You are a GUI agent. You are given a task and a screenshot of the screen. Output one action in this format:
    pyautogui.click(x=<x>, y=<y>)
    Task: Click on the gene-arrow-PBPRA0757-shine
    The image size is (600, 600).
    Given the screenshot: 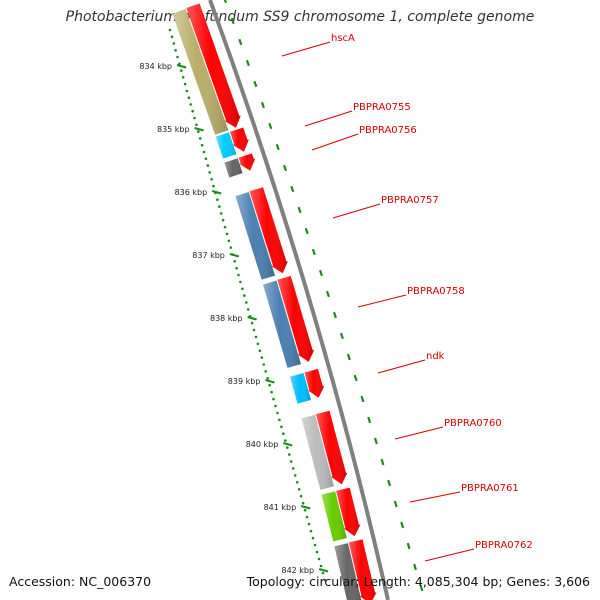 What is the action you would take?
    pyautogui.click(x=268, y=230)
    